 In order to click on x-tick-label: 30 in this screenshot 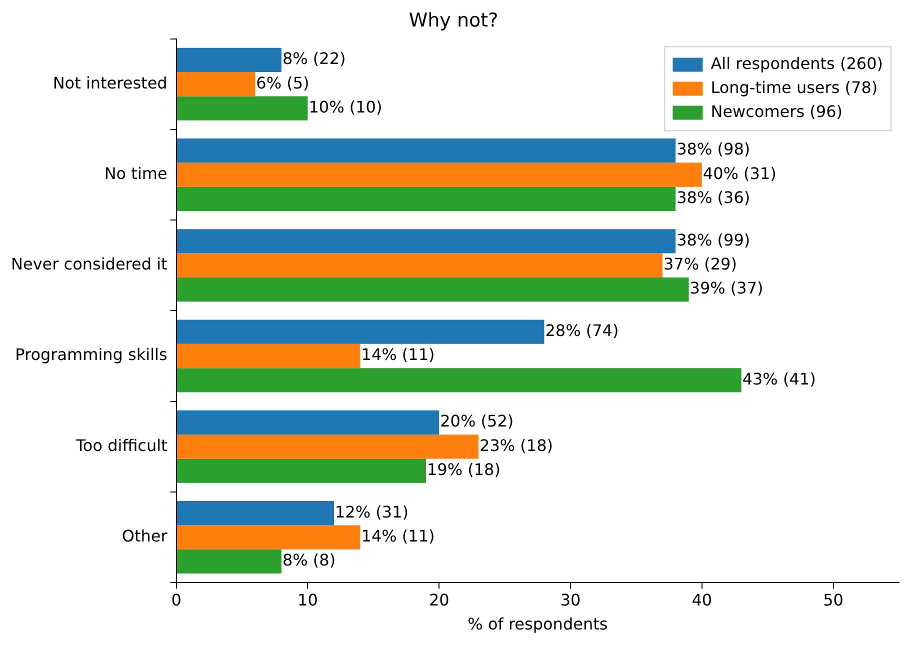, I will do `click(570, 600)`.